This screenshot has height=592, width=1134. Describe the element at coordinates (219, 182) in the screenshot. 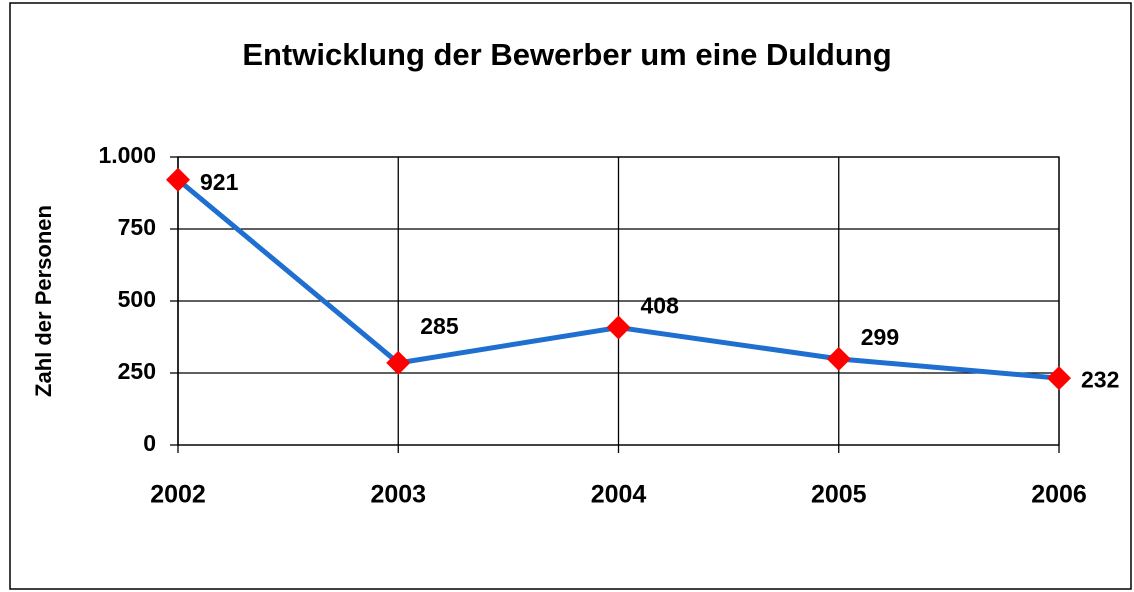

I see `data-label: 921` at that location.